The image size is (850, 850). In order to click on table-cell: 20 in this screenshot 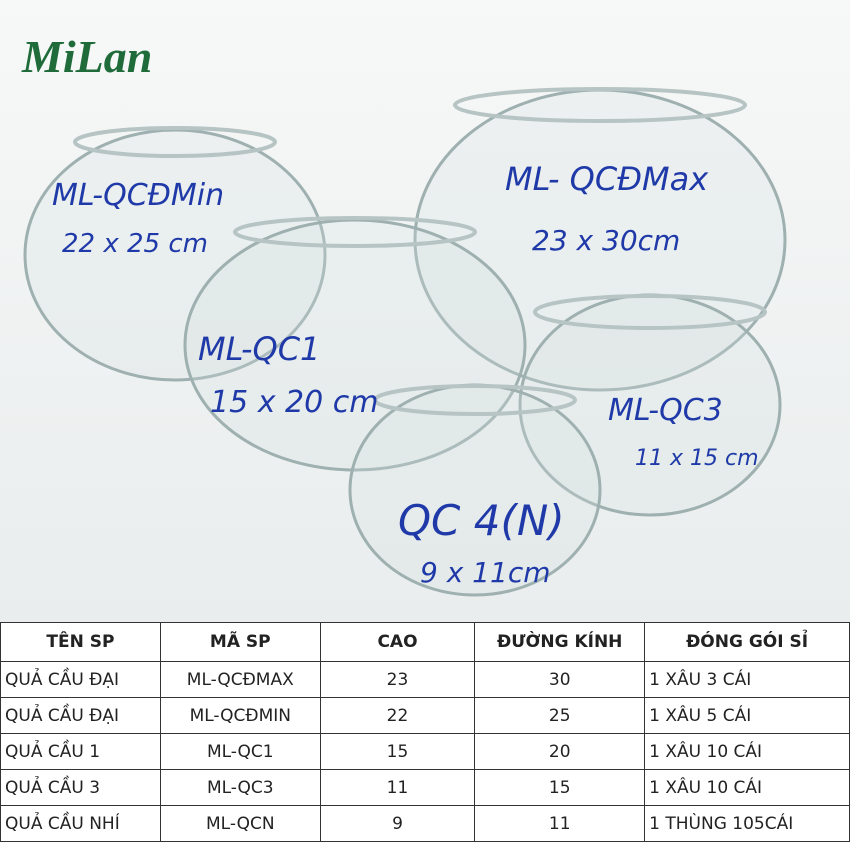, I will do `click(560, 751)`.